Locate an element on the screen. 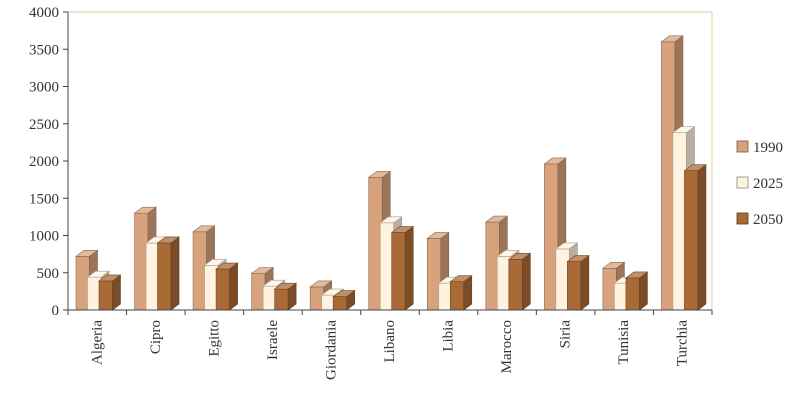 This screenshot has height=402, width=800. x-category-label: Tunisia is located at coordinates (624, 342).